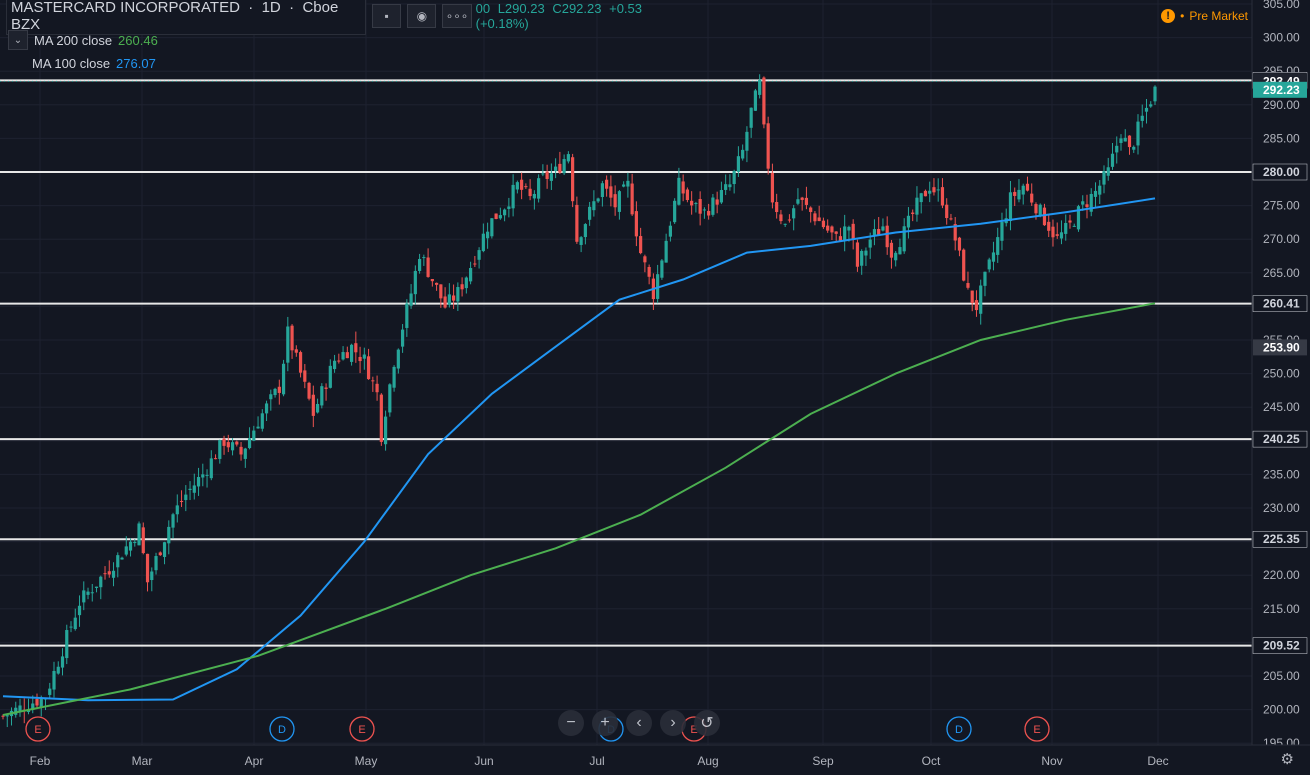 The height and width of the screenshot is (775, 1310). What do you see at coordinates (571, 723) in the screenshot?
I see `zoom-out-button: −` at bounding box center [571, 723].